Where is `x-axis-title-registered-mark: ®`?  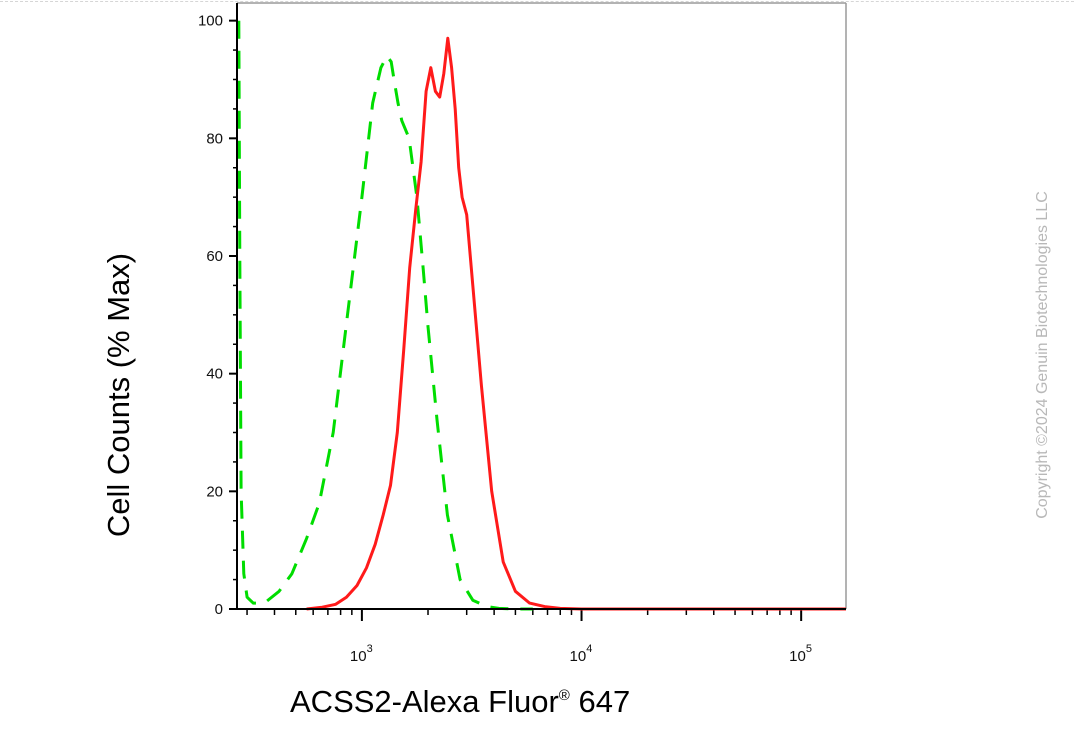
x-axis-title-registered-mark: ® is located at coordinates (564, 695).